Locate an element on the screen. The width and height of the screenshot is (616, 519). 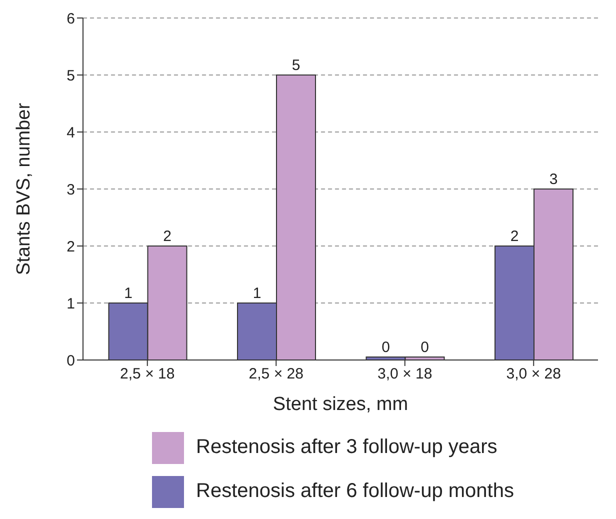
y-tick-label: 4 is located at coordinates (70, 133).